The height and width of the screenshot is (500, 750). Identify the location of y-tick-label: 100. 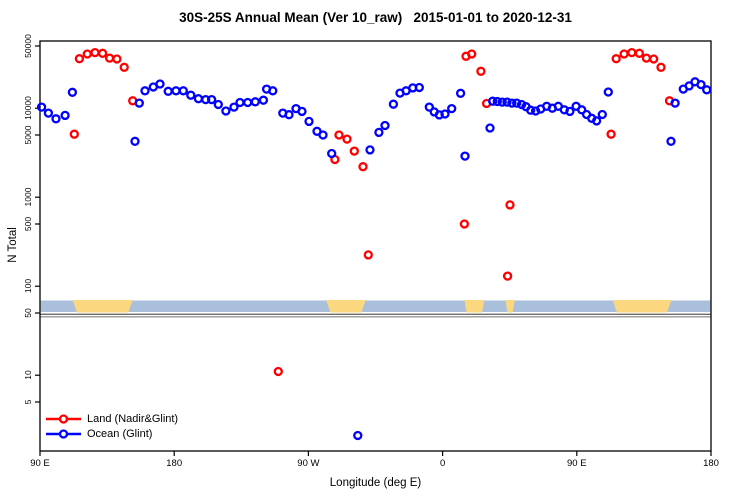
(28, 286).